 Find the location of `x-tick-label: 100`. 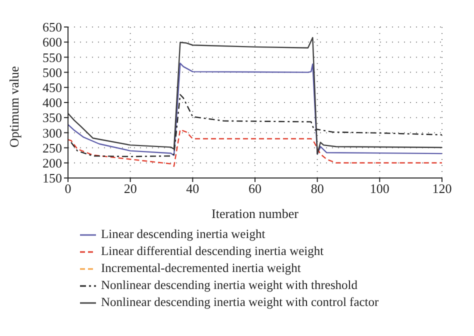

x-tick-label: 100 is located at coordinates (380, 188).